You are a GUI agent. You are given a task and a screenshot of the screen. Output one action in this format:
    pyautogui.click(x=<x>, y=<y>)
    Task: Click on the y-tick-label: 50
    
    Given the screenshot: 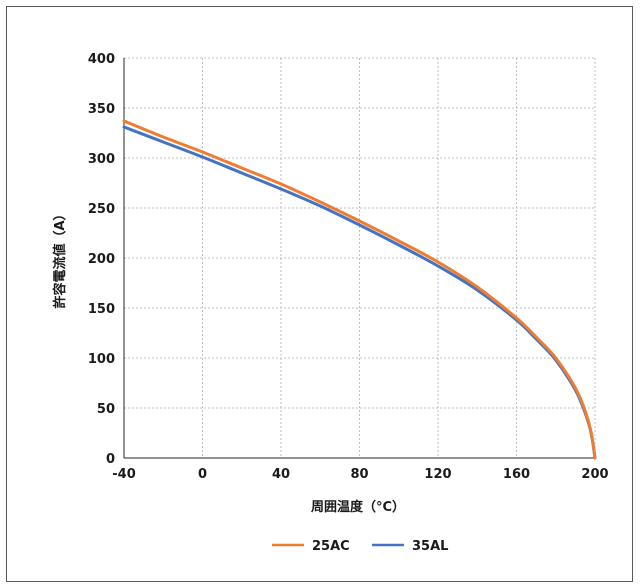 What is the action you would take?
    pyautogui.click(x=106, y=409)
    